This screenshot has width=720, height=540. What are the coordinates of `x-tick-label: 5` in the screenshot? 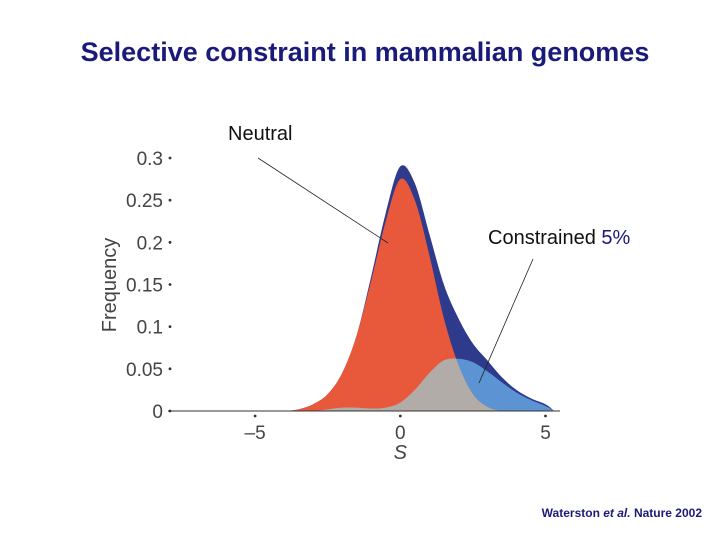 It's located at (545, 433).